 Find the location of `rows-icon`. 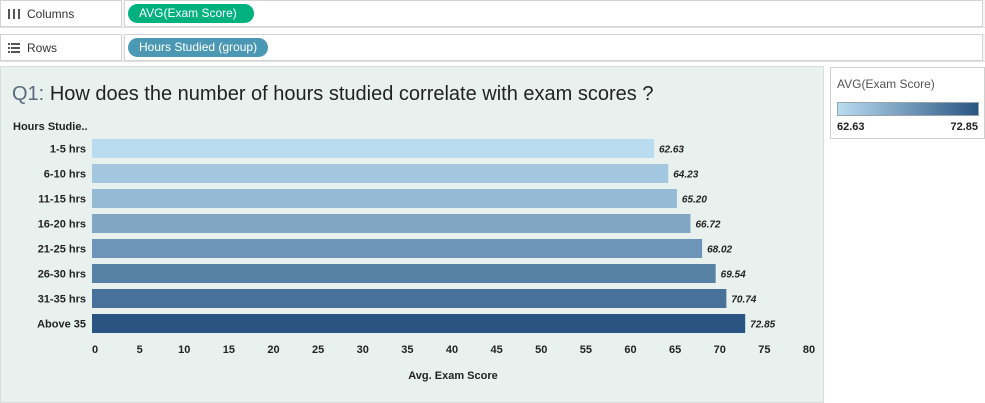

rows-icon is located at coordinates (14, 48).